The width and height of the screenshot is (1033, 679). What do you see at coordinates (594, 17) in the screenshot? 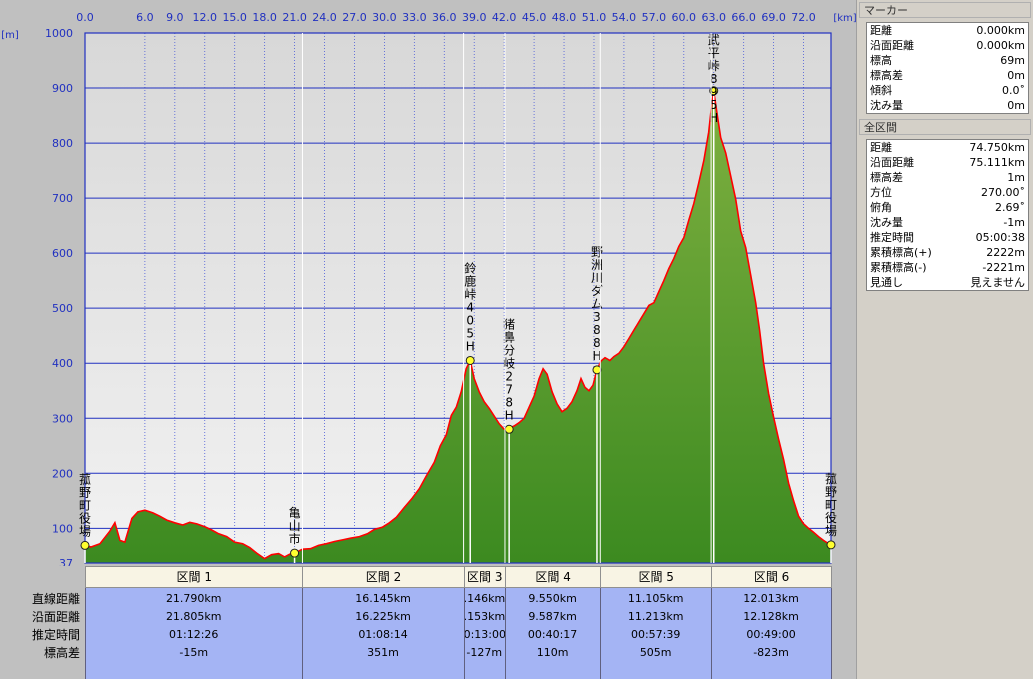
I see `x-tick-label: 51.0` at bounding box center [594, 17].